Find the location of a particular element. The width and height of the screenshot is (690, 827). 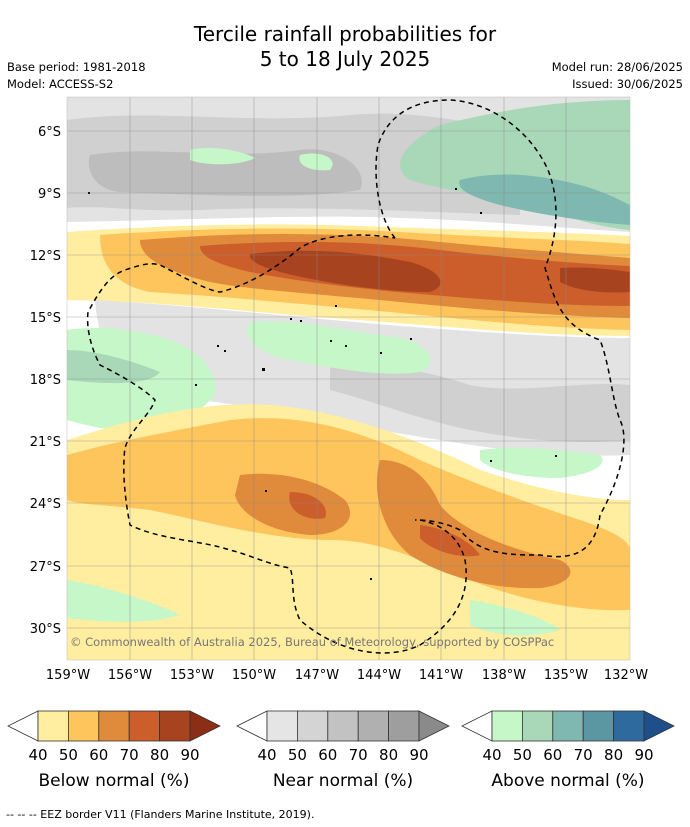

above-normal-region-northeast-light is located at coordinates (261, 159).